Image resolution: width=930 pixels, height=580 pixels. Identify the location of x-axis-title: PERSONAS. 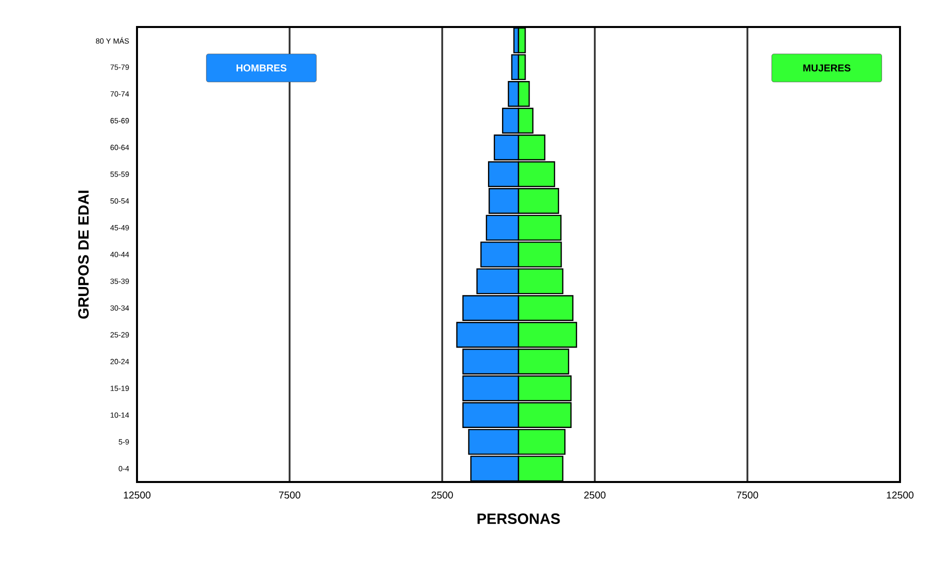
(519, 518).